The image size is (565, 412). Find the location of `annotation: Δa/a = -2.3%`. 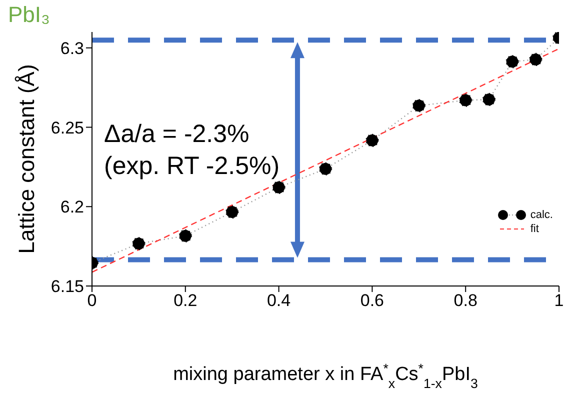

annotation: Δa/a = -2.3% is located at coordinates (177, 134).